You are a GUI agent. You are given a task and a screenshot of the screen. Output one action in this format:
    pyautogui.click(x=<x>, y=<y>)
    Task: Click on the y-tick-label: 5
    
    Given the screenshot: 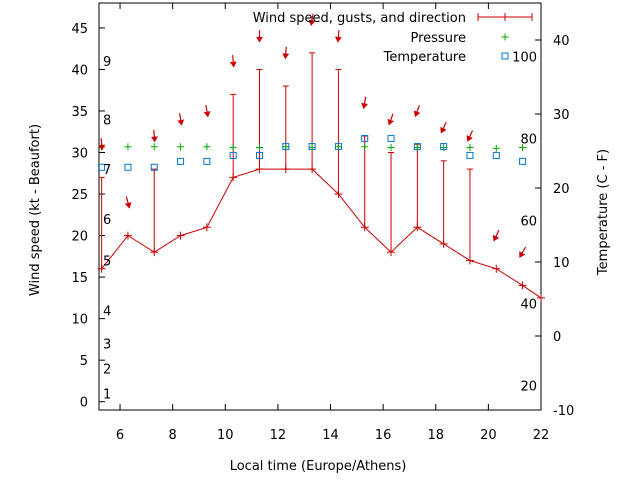 What is the action you would take?
    pyautogui.click(x=84, y=361)
    